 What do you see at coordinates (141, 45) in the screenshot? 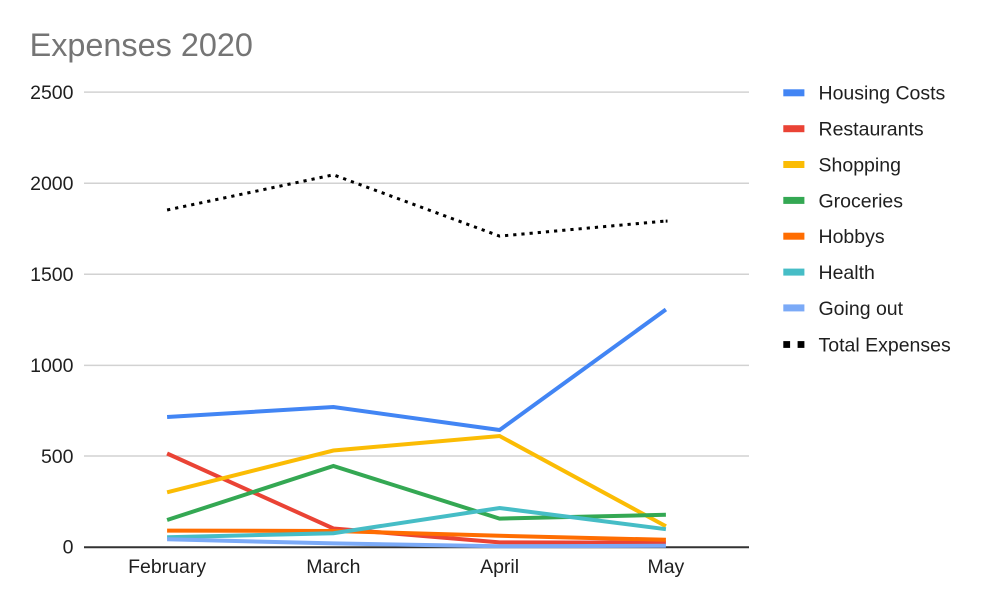
I see `svg-text: Expenses 2020` at bounding box center [141, 45].